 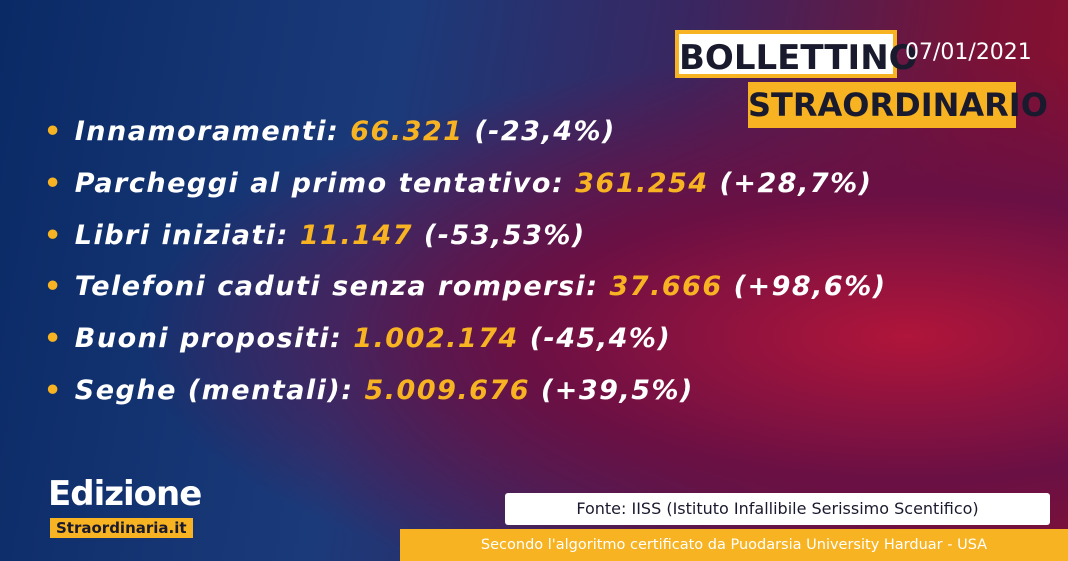 I want to click on item-label: Libri iniziati:, so click(x=181, y=235).